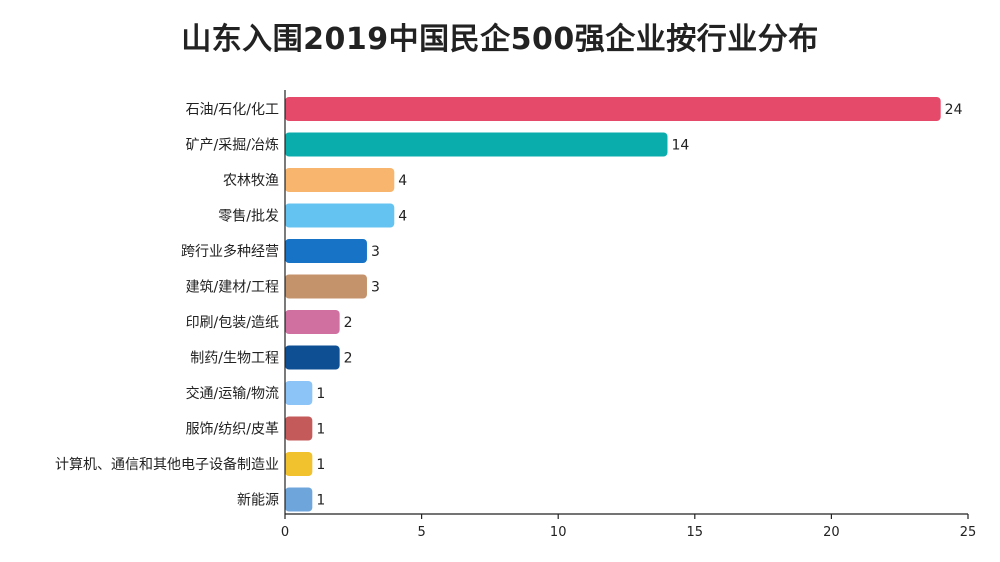  Describe the element at coordinates (234, 359) in the screenshot. I see `category-label: 制药/生物工程` at that location.